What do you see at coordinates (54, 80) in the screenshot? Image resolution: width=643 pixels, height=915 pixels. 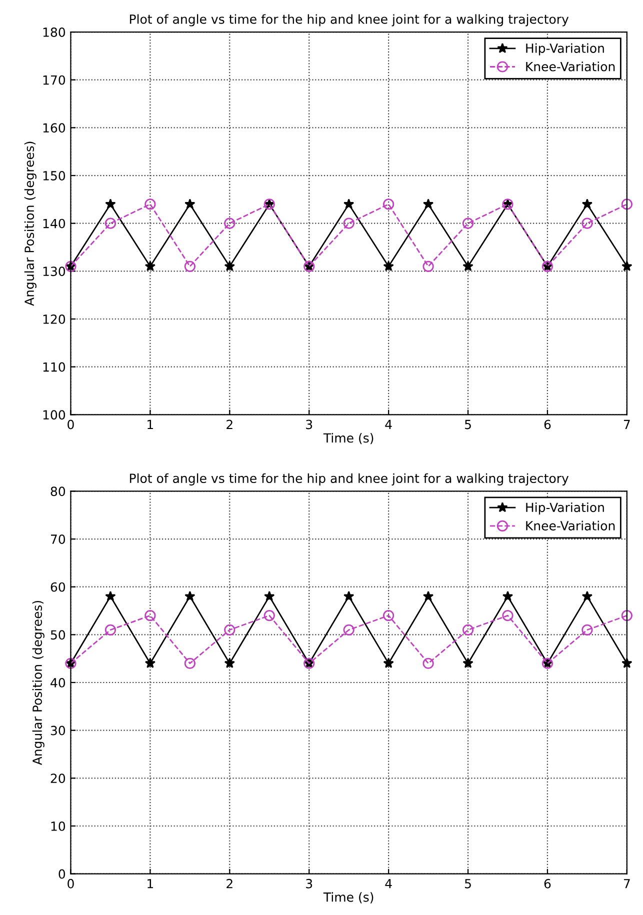 I see `y-tick-label: 170` at bounding box center [54, 80].